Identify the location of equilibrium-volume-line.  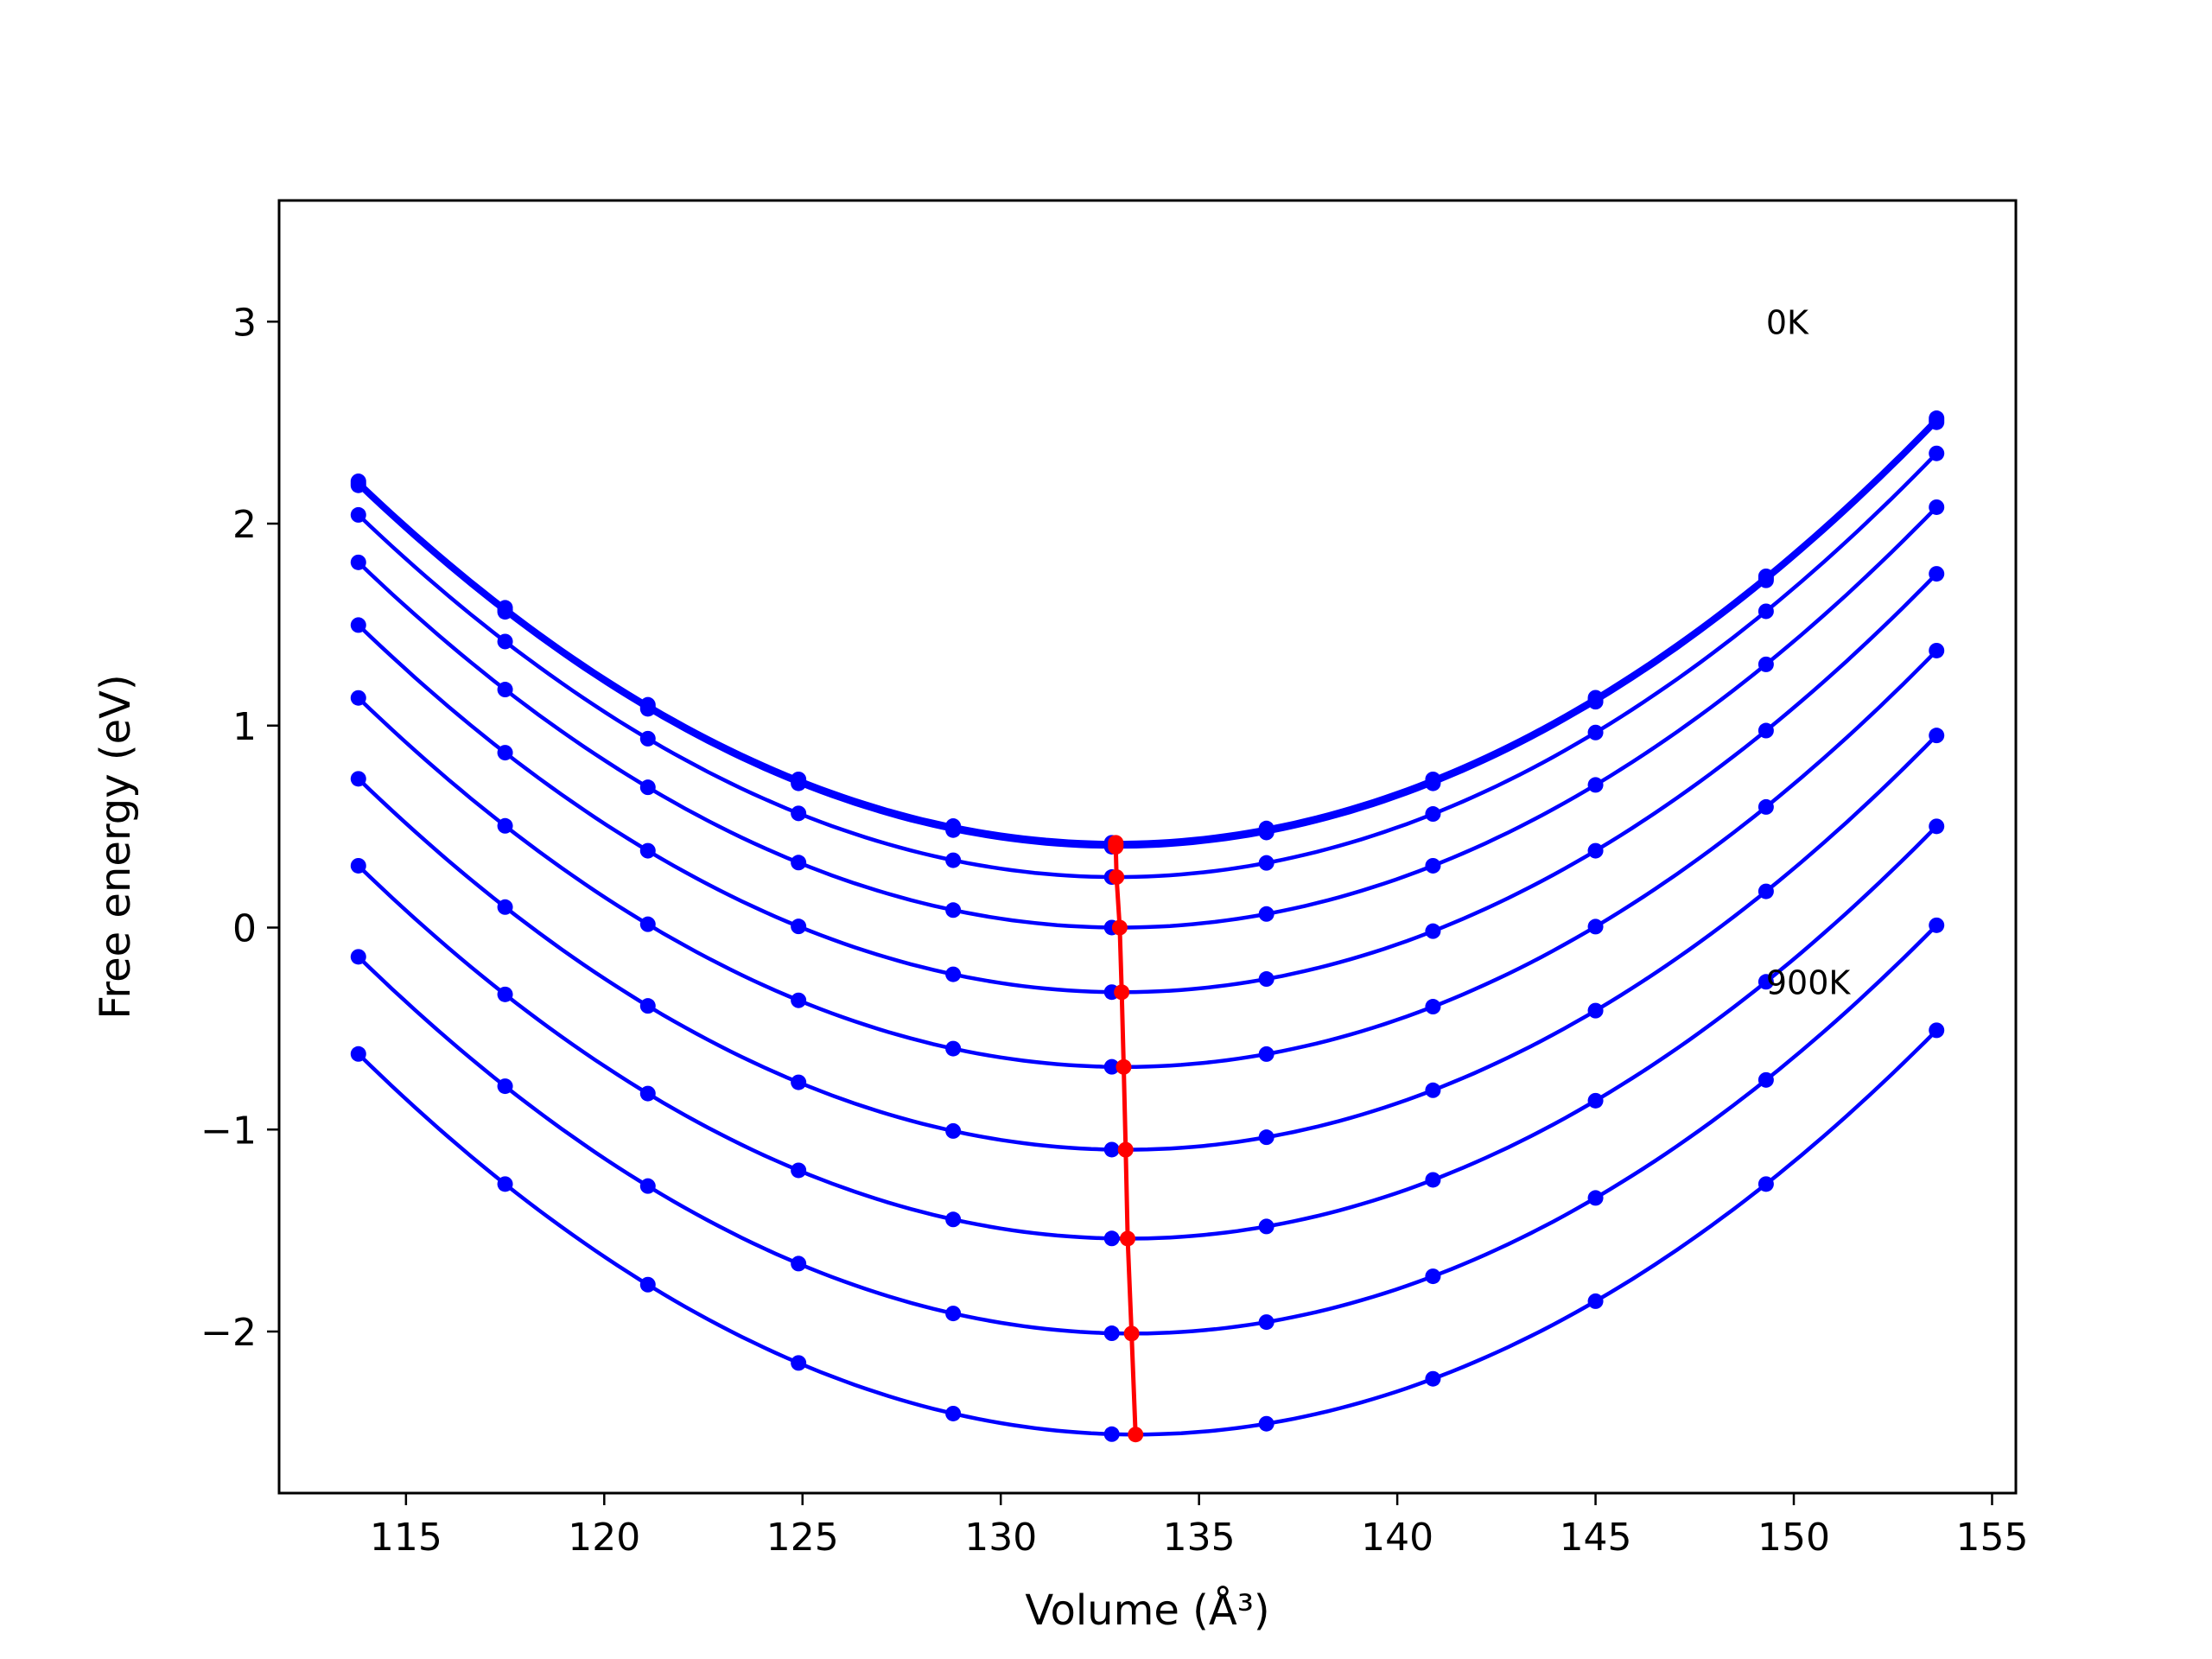
(1126, 1139).